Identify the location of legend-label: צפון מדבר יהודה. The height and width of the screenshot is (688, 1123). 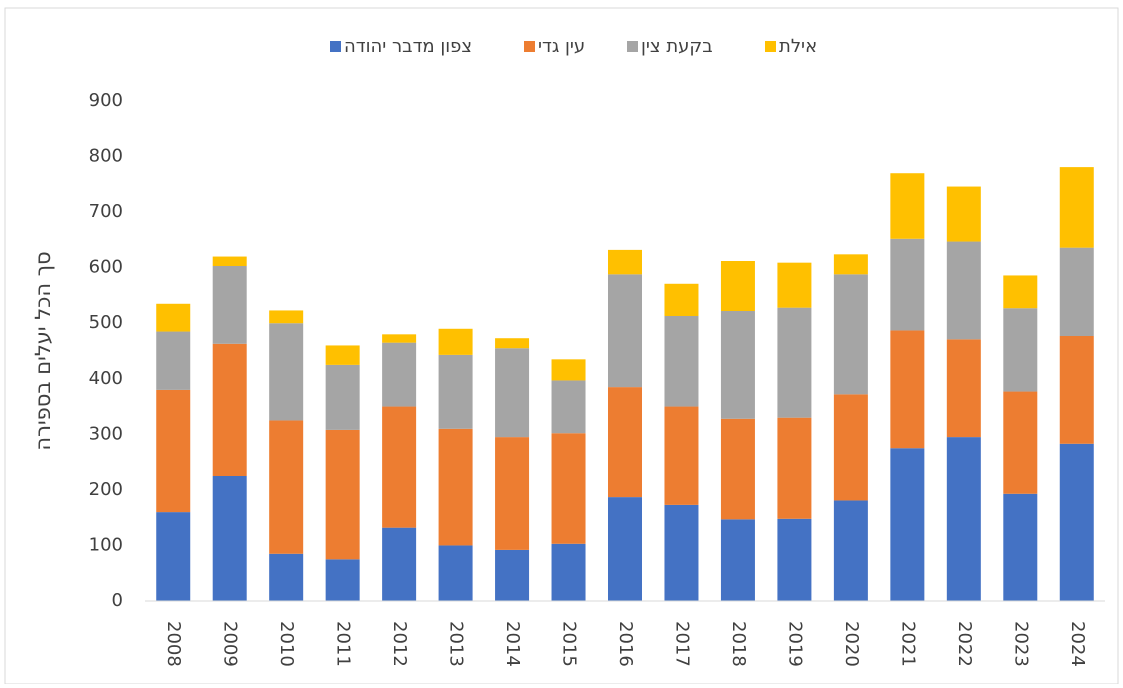
(408, 46).